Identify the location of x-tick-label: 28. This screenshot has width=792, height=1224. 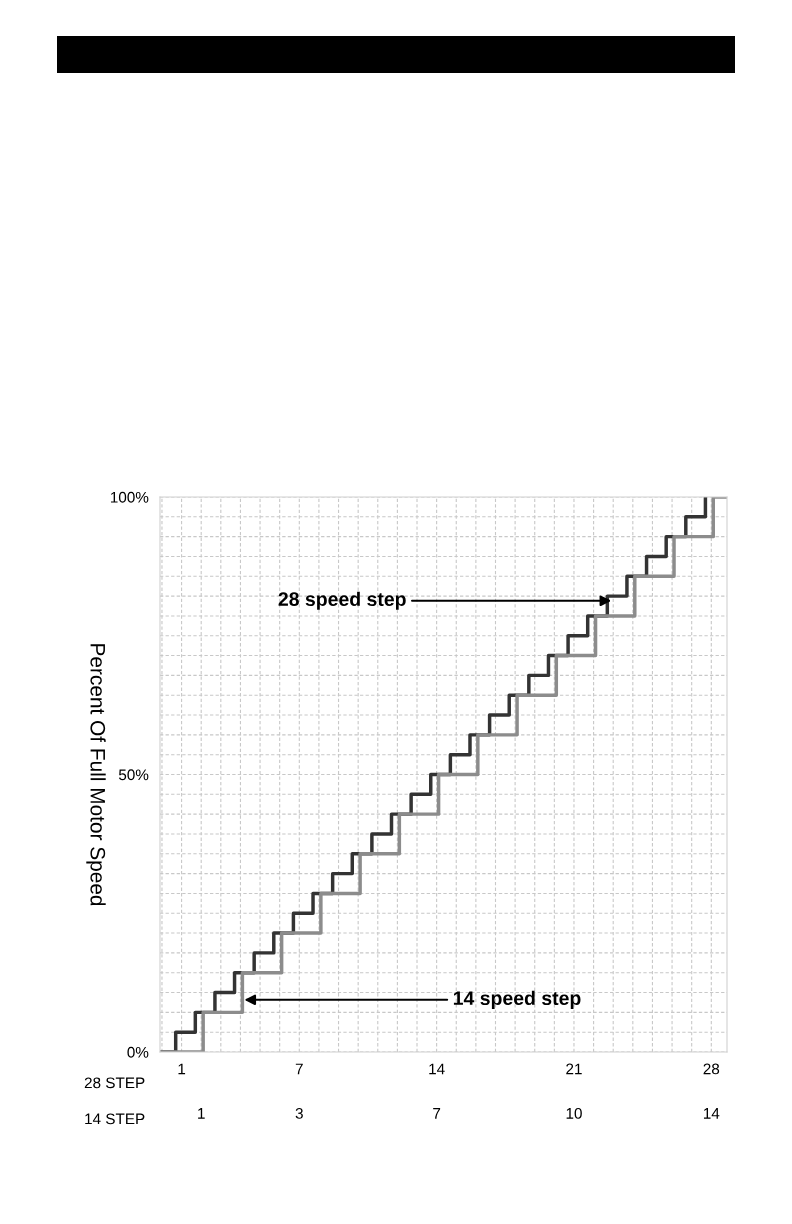
(711, 1069).